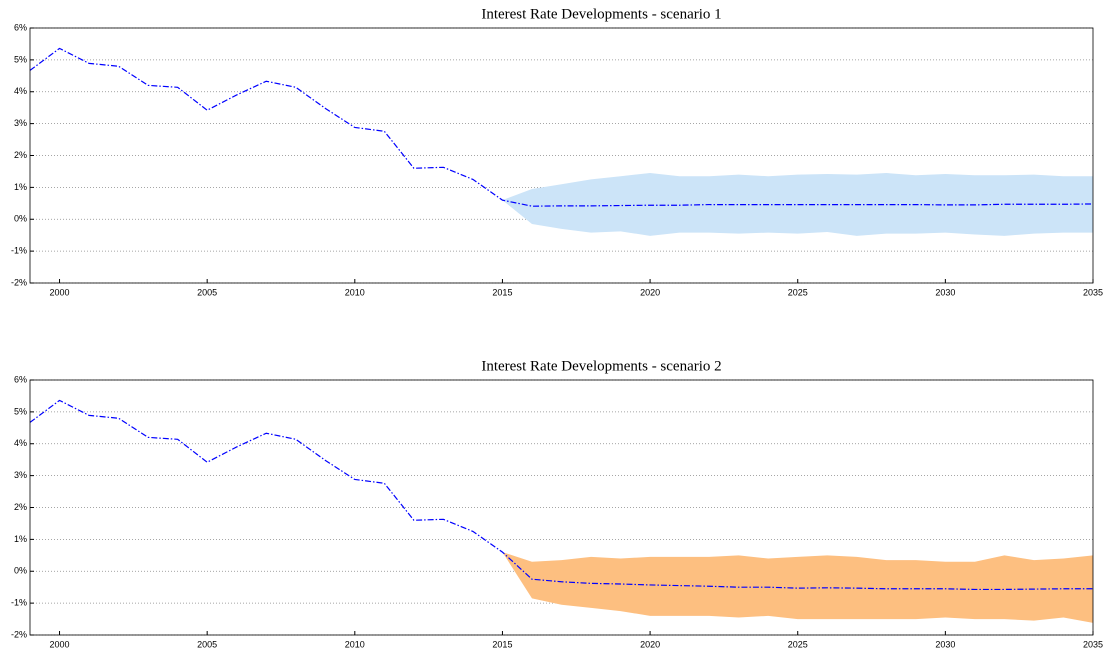 The height and width of the screenshot is (650, 1106). I want to click on confidence-band, so click(797, 587).